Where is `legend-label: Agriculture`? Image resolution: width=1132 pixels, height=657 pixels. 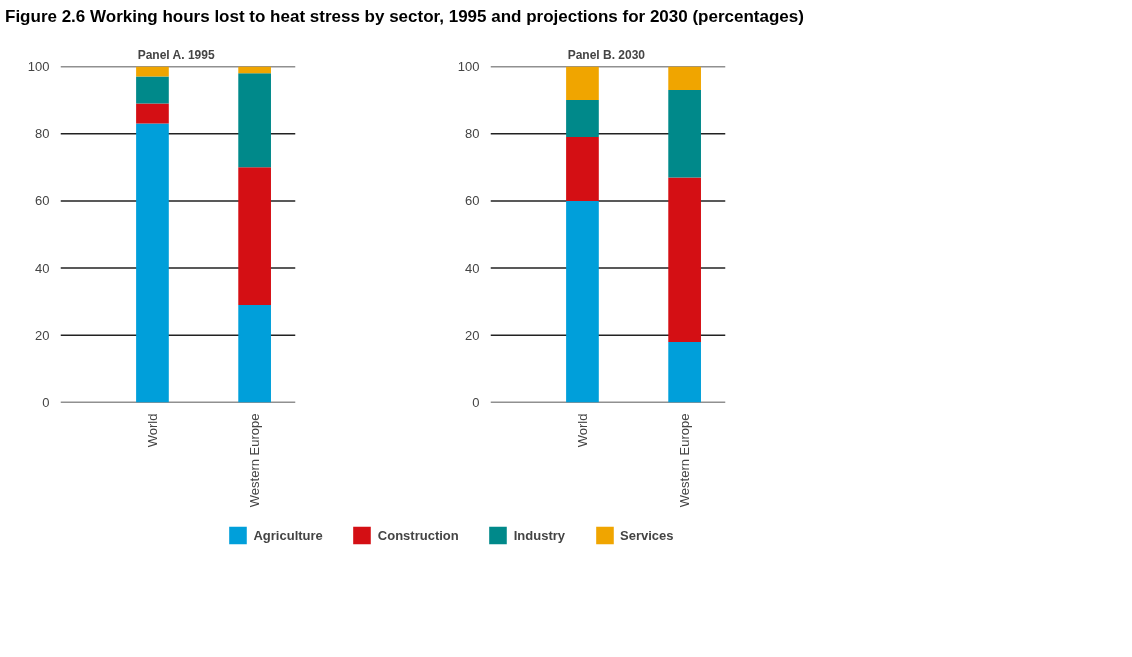 legend-label: Agriculture is located at coordinates (288, 535).